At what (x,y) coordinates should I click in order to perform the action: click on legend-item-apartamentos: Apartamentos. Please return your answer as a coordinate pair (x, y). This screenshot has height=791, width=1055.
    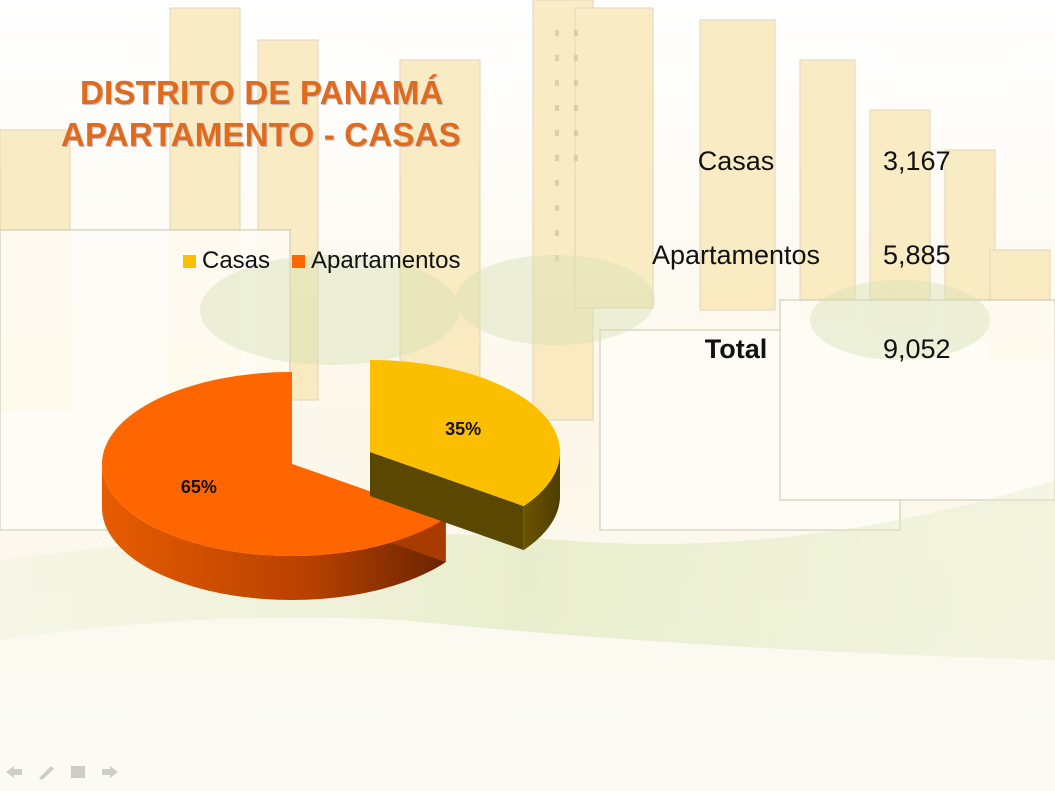
    Looking at the image, I should click on (376, 261).